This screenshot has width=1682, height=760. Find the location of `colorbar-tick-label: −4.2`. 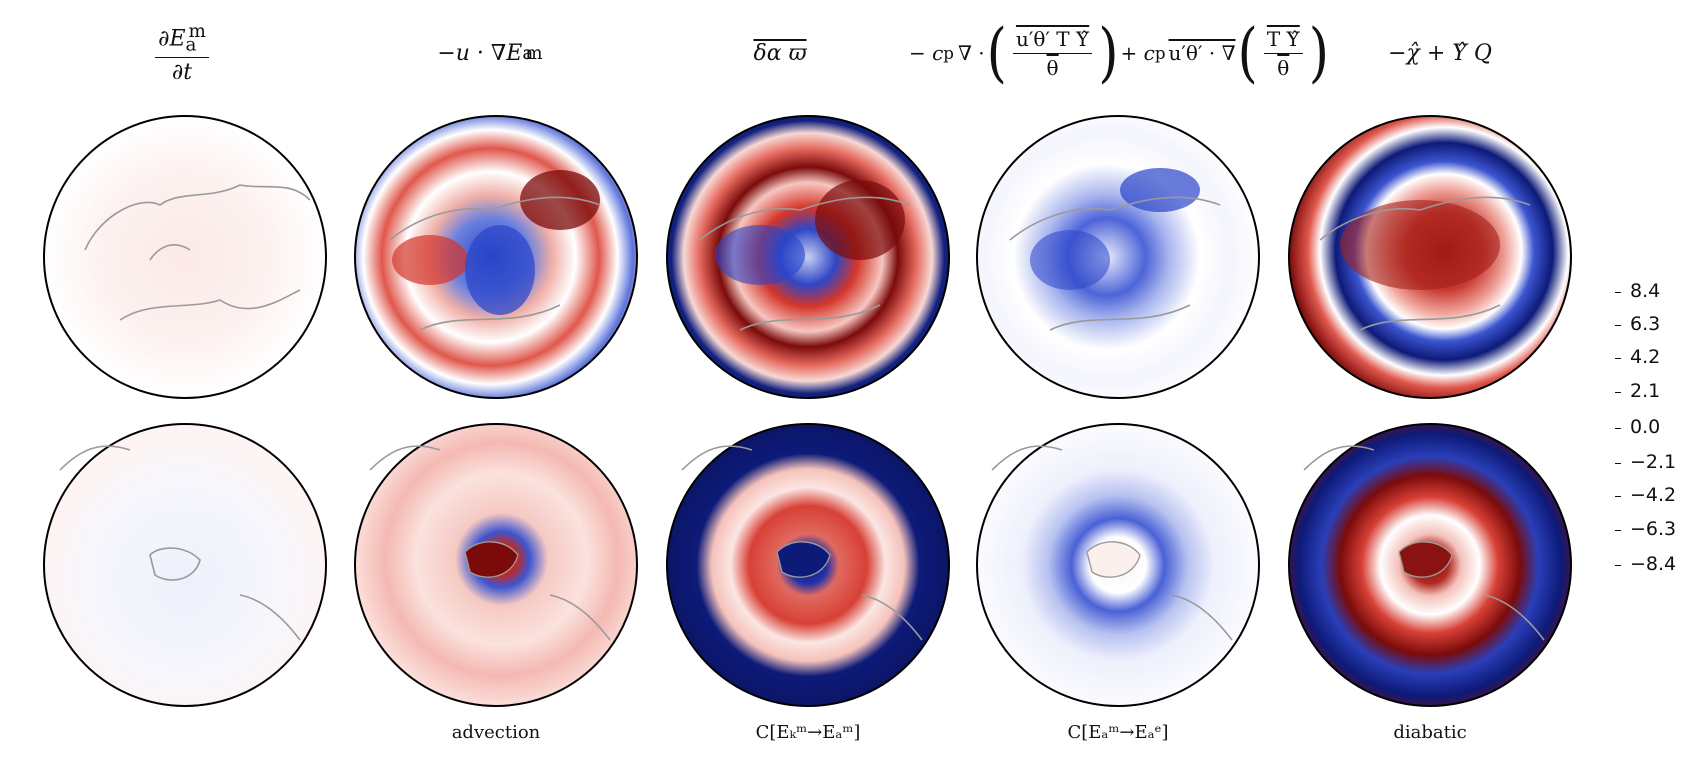

colorbar-tick-label: −4.2 is located at coordinates (1653, 495).